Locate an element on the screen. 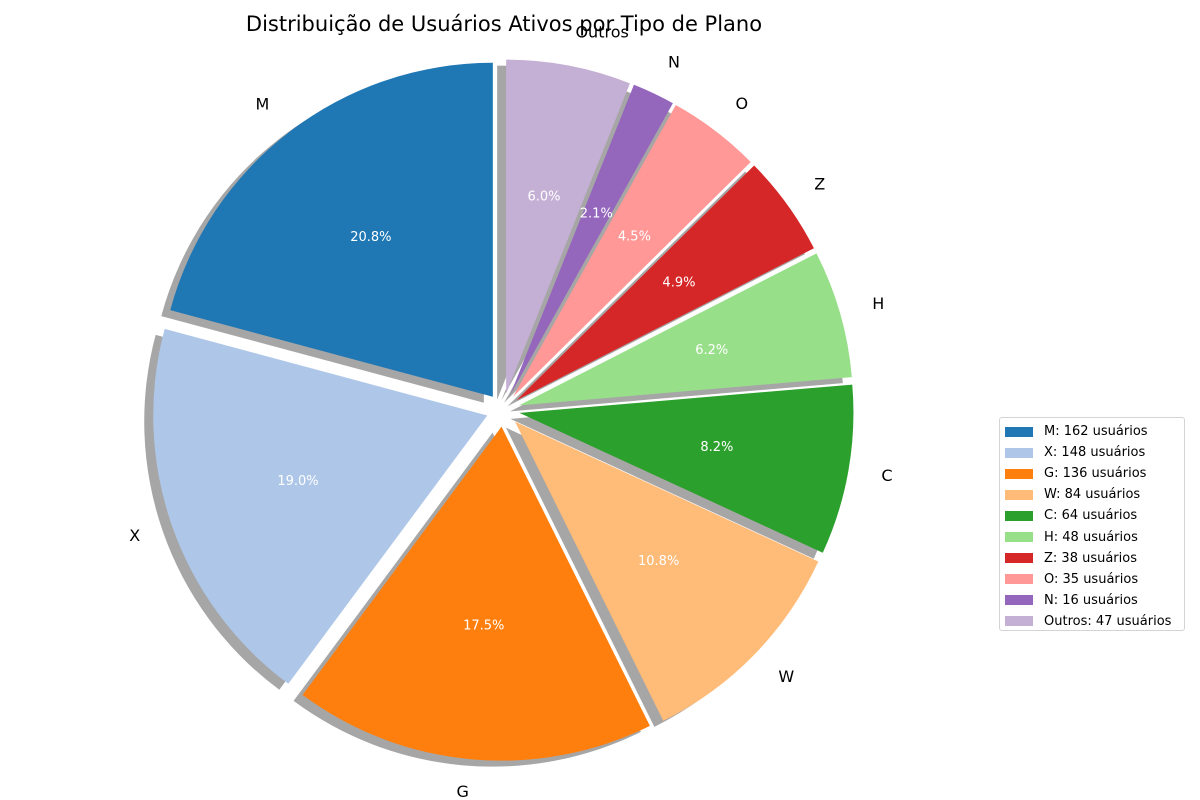 The height and width of the screenshot is (800, 1200). legend-text-w: W: 84 usuários is located at coordinates (1092, 495).